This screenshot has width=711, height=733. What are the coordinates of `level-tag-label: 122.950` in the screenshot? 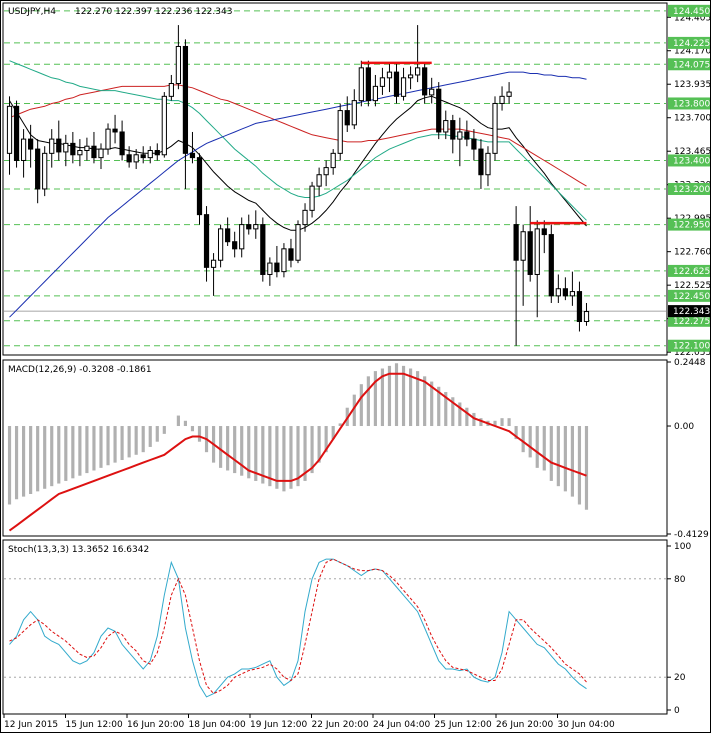 It's located at (691, 226).